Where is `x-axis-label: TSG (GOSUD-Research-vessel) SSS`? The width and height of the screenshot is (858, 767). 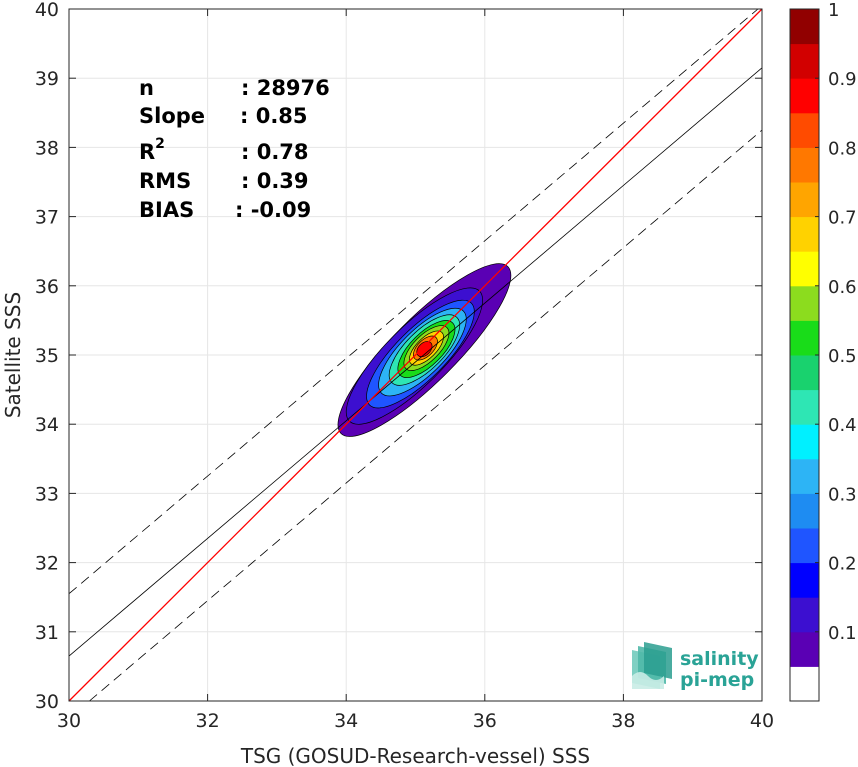
x-axis-label: TSG (GOSUD-Research-vessel) SSS is located at coordinates (415, 755).